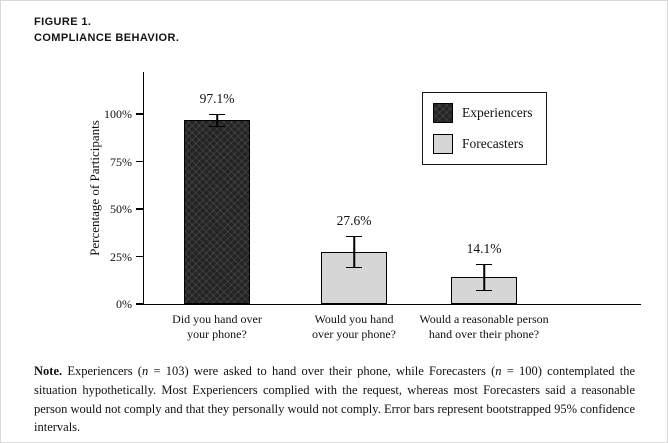  What do you see at coordinates (354, 334) in the screenshot?
I see `x-category-label-line: over your phone?` at bounding box center [354, 334].